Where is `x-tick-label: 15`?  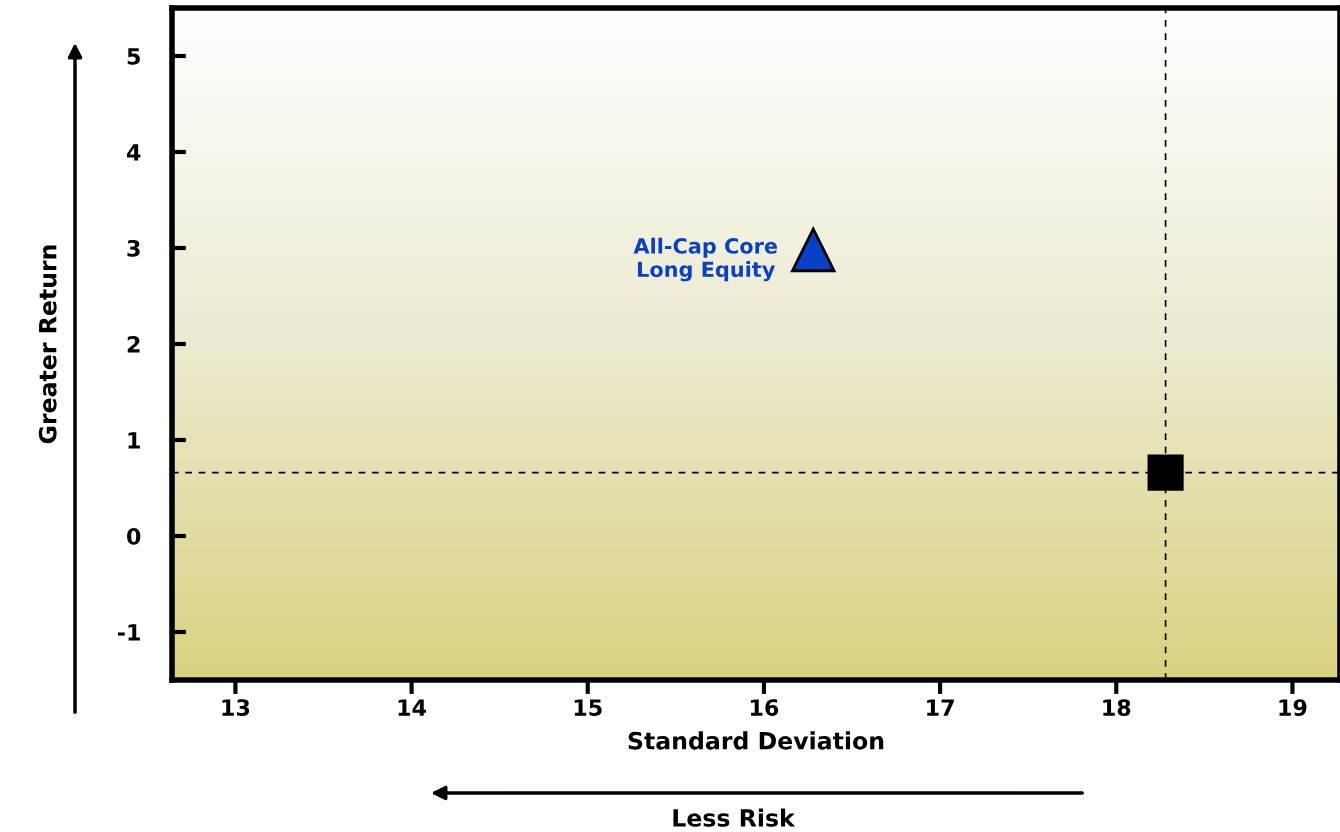 x-tick-label: 15 is located at coordinates (588, 707).